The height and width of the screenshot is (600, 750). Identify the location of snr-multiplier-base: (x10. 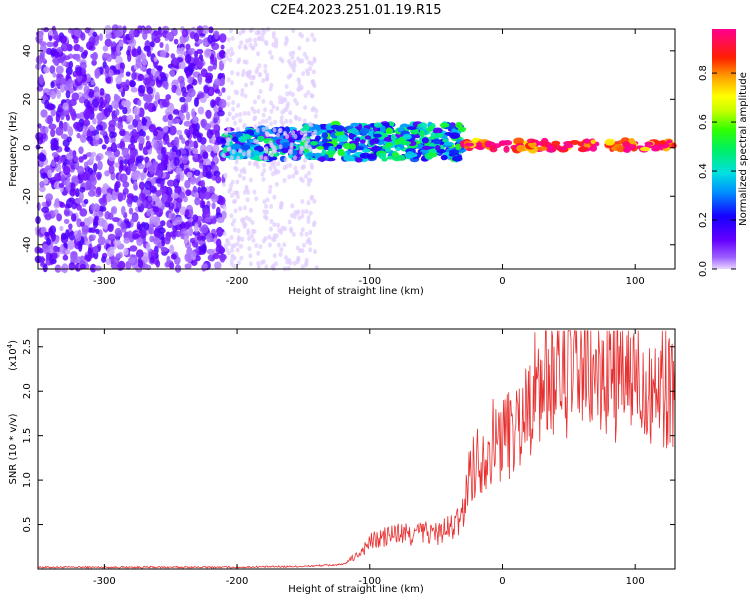
(13, 359).